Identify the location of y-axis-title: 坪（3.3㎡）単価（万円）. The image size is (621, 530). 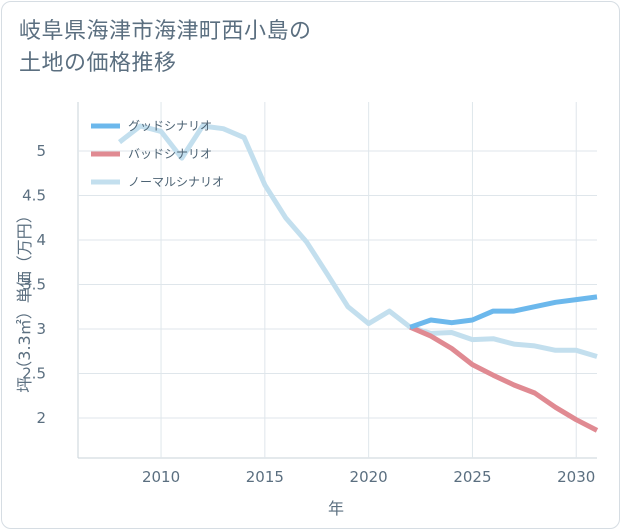
(24, 299).